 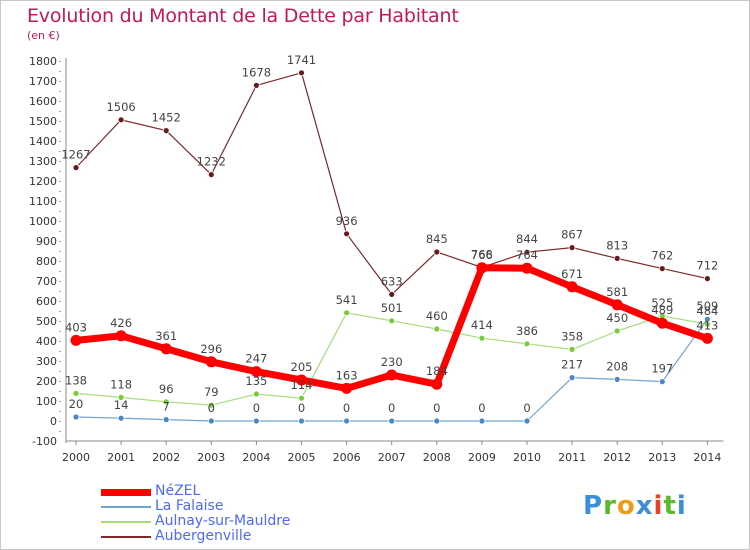 I want to click on data-label: 413, so click(x=707, y=325).